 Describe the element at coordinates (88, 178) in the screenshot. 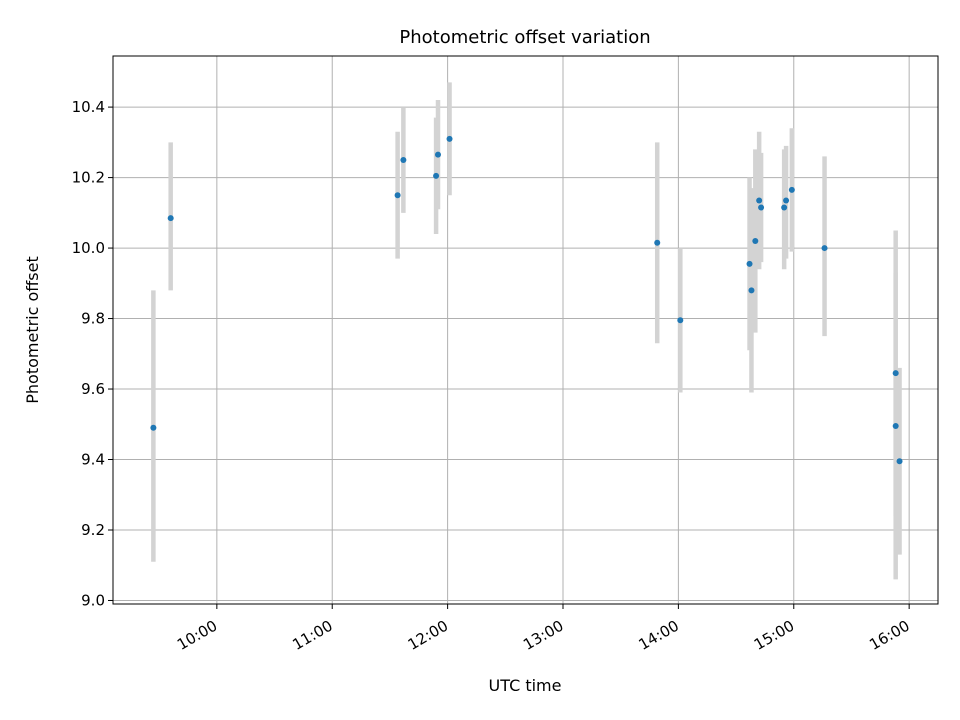

I see `y-tick-label: 10.2` at that location.